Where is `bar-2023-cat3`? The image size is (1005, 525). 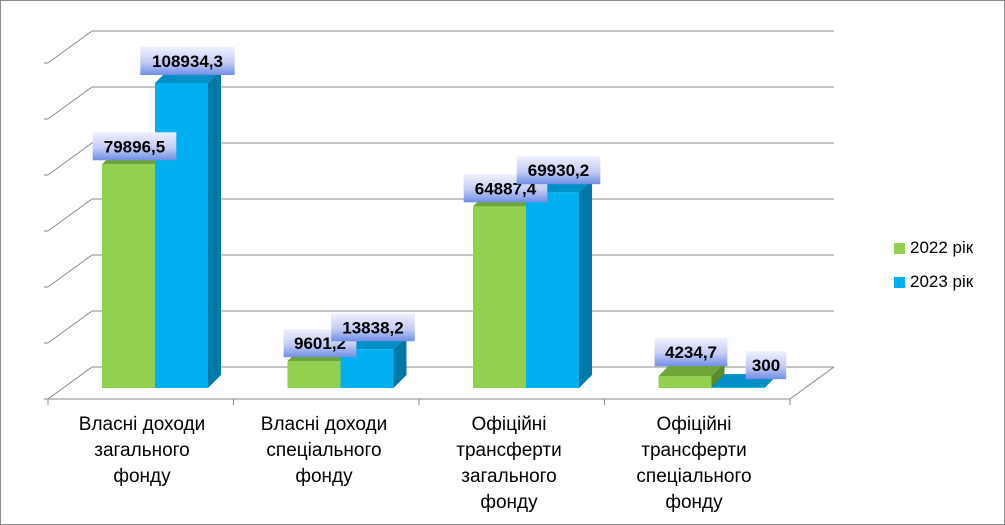
bar-2023-cat3 is located at coordinates (552, 290).